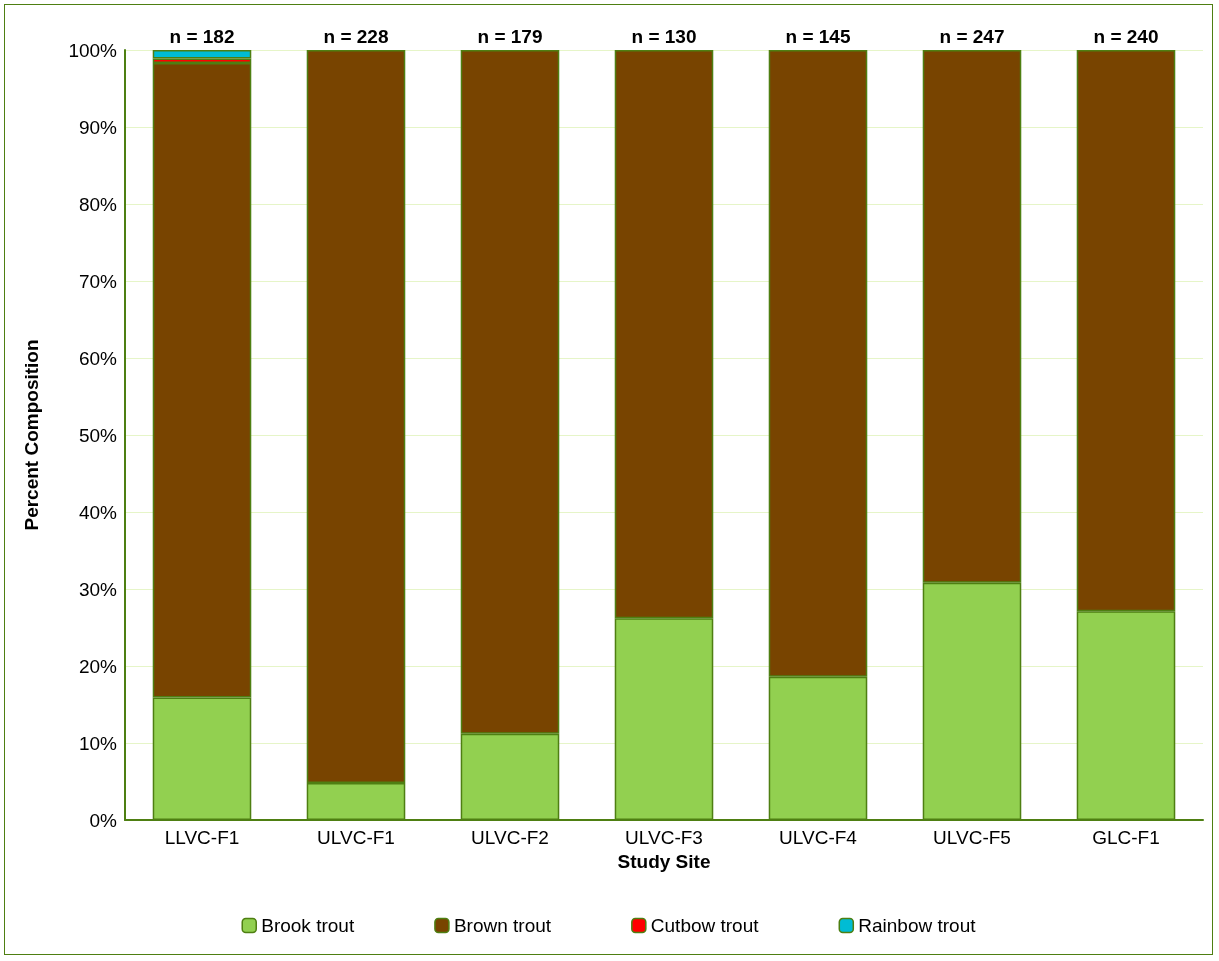  I want to click on y-tick-label: 10%, so click(98, 743).